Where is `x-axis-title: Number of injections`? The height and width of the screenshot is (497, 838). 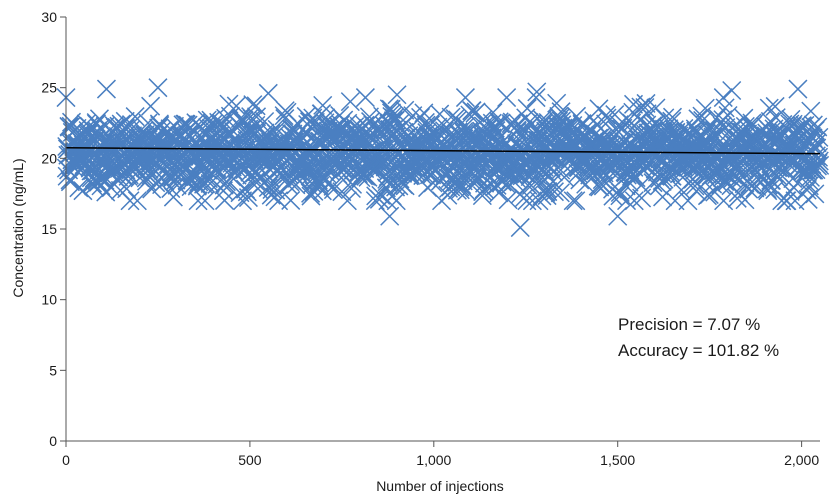 x-axis-title: Number of injections is located at coordinates (440, 486).